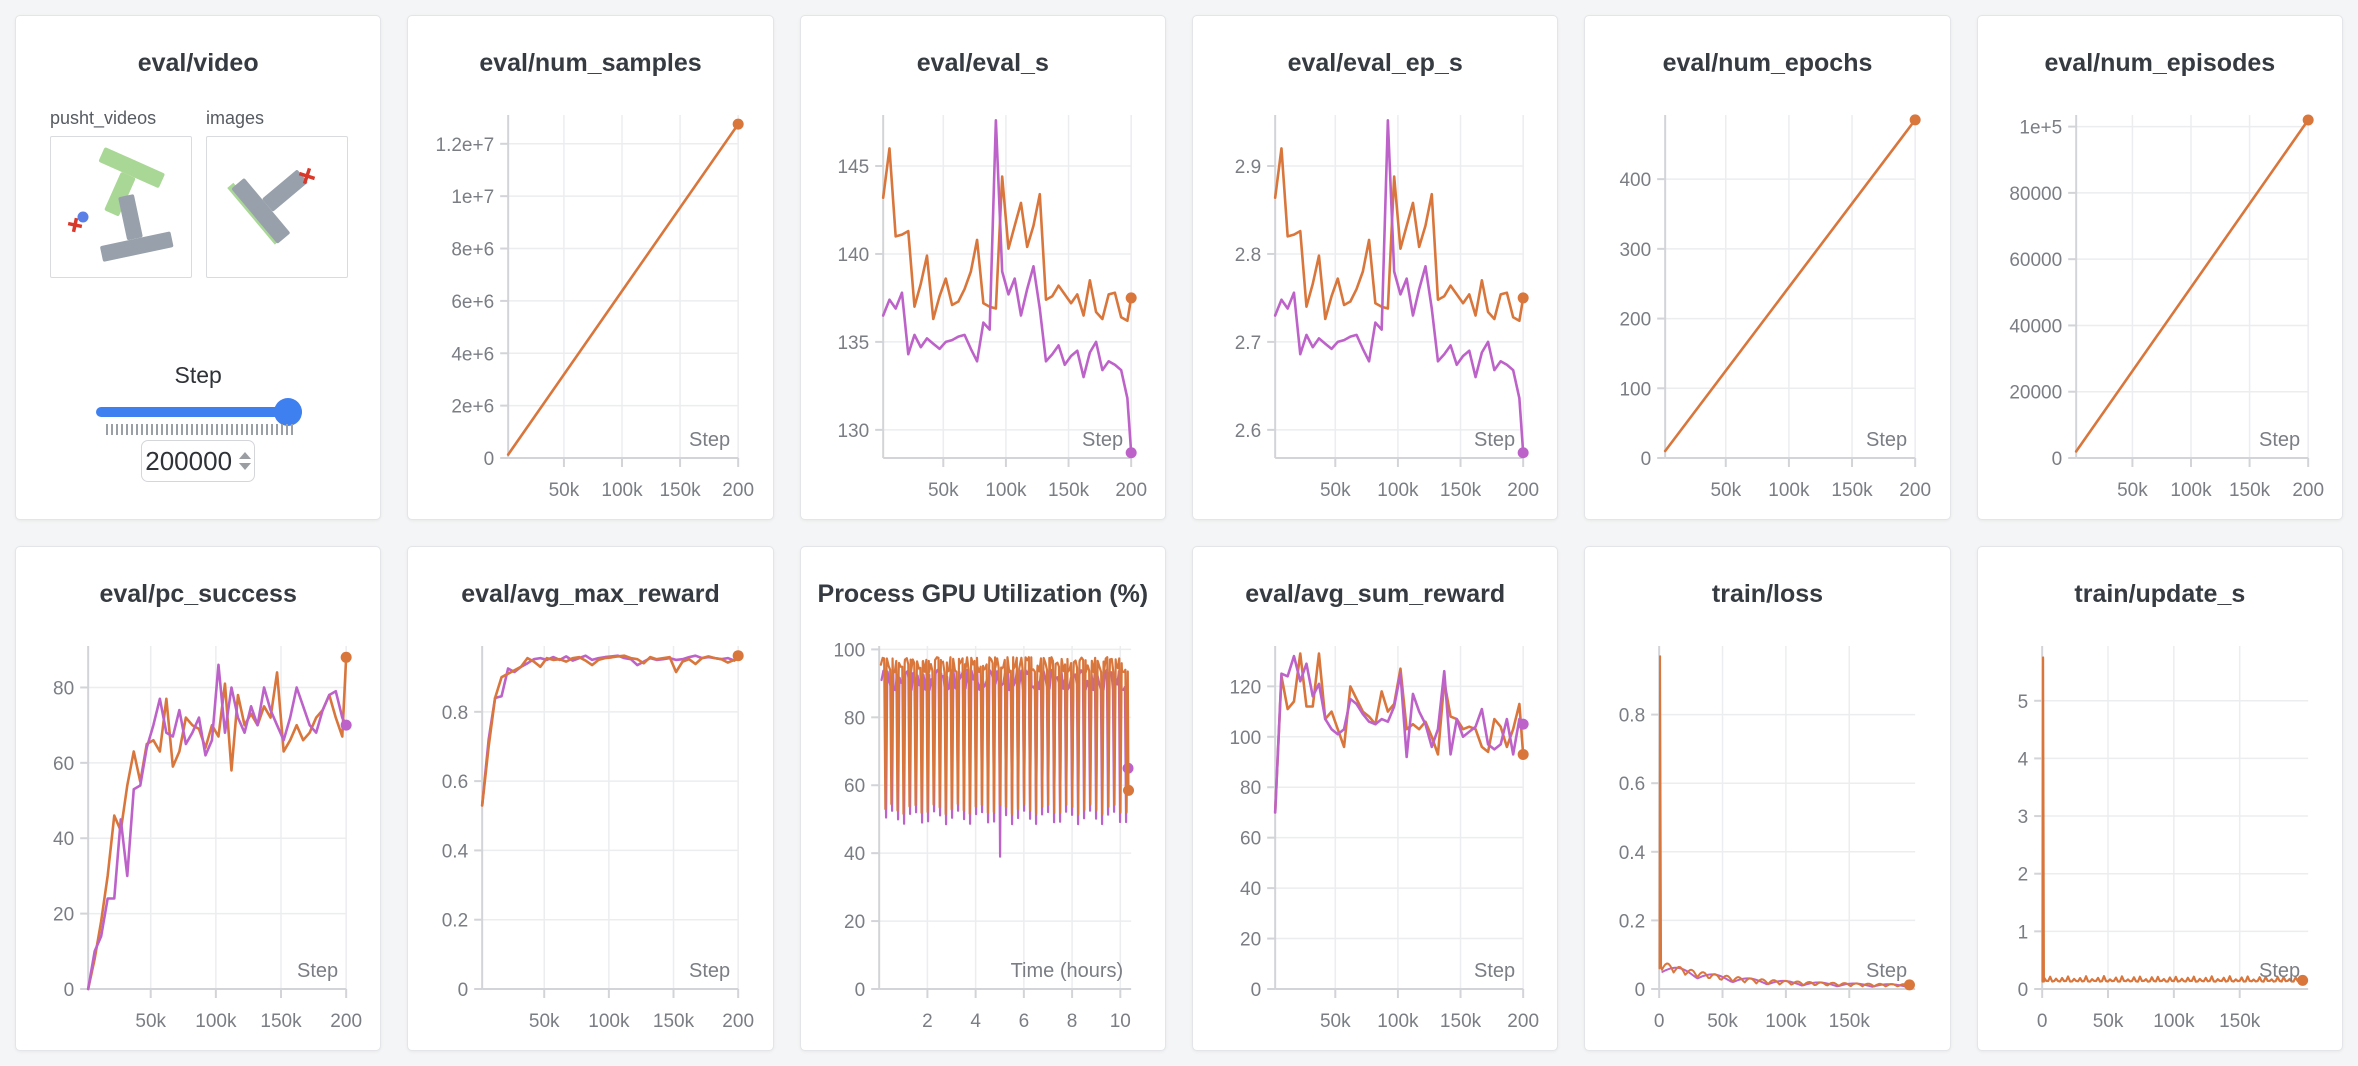 The height and width of the screenshot is (1066, 2358). I want to click on panel-train-loss: train/loss 0 0.2 0.4 0.6 0.8 0 50k 100k 150k Step, so click(1767, 798).